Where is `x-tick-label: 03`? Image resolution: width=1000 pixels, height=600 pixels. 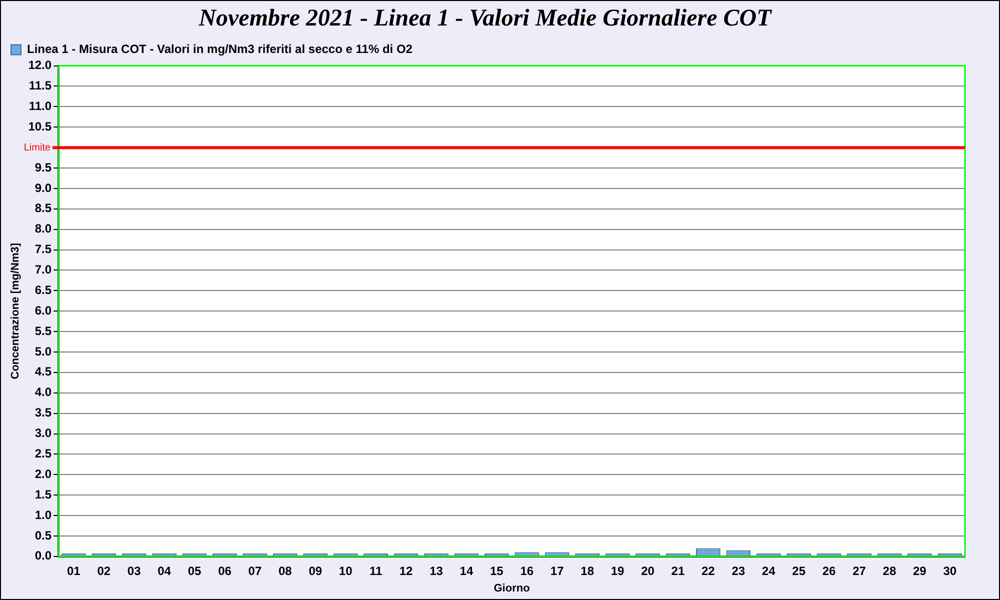 x-tick-label: 03 is located at coordinates (134, 571).